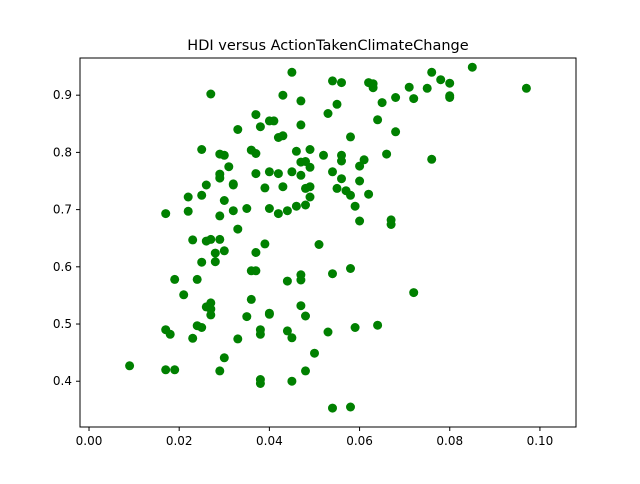 This screenshot has width=640, height=484. What do you see at coordinates (62, 95) in the screenshot?
I see `y-tick-label: 0.9` at bounding box center [62, 95].